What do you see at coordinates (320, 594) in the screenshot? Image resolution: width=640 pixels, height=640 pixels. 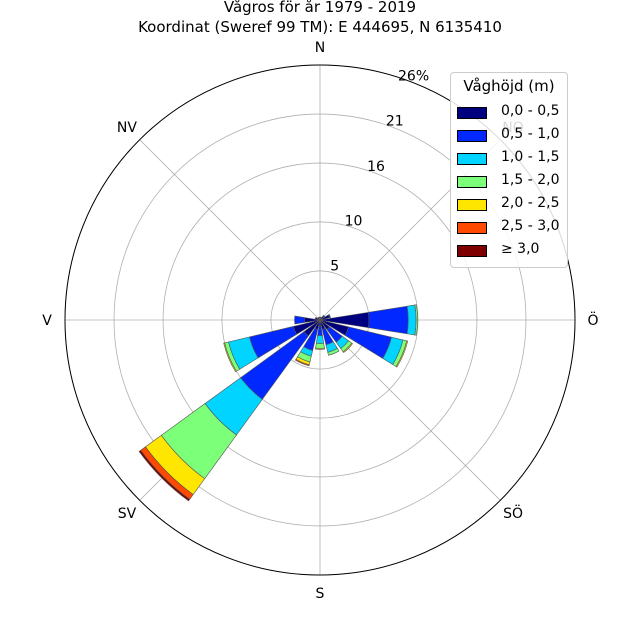 I see `direction-label: S` at bounding box center [320, 594].